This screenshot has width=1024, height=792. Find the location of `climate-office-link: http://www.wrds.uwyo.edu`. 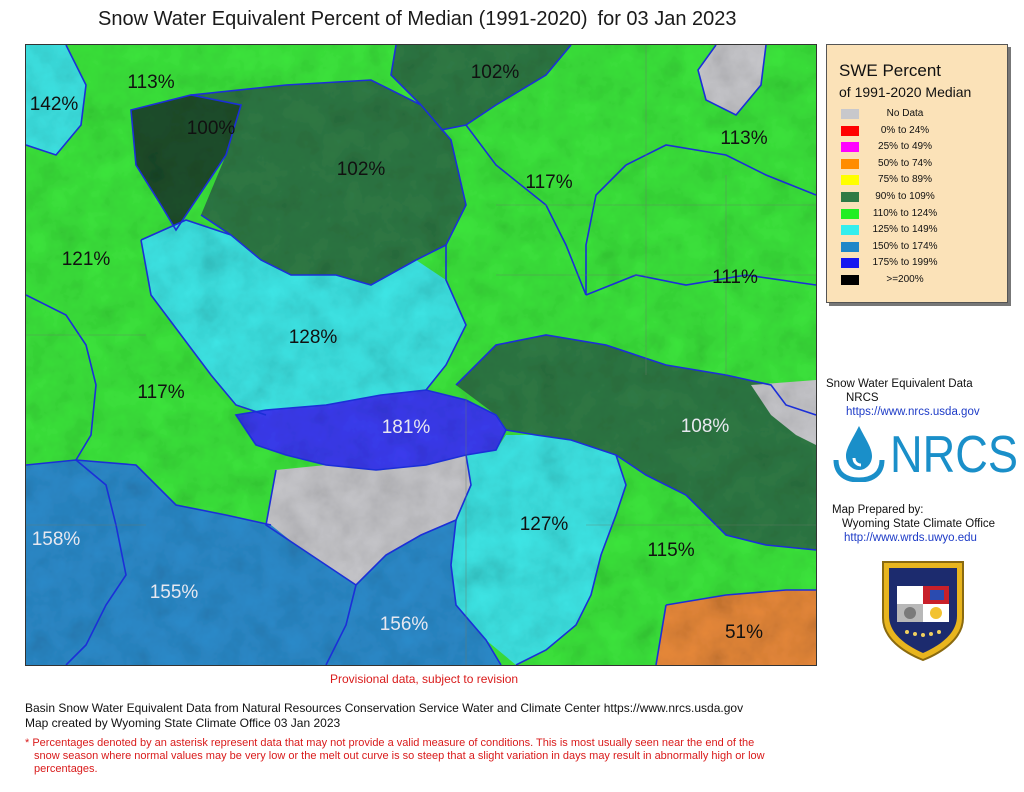

climate-office-link: http://www.wrds.uwyo.edu is located at coordinates (910, 538).